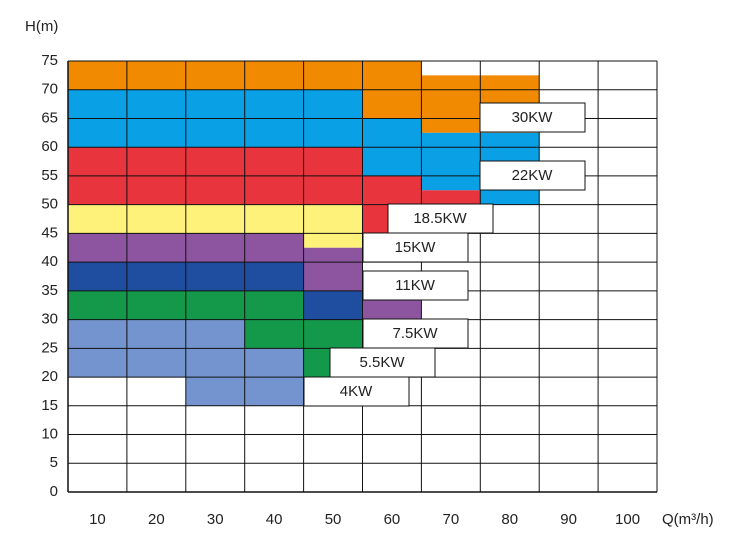  What do you see at coordinates (49, 89) in the screenshot?
I see `y-tick-label: 70` at bounding box center [49, 89].